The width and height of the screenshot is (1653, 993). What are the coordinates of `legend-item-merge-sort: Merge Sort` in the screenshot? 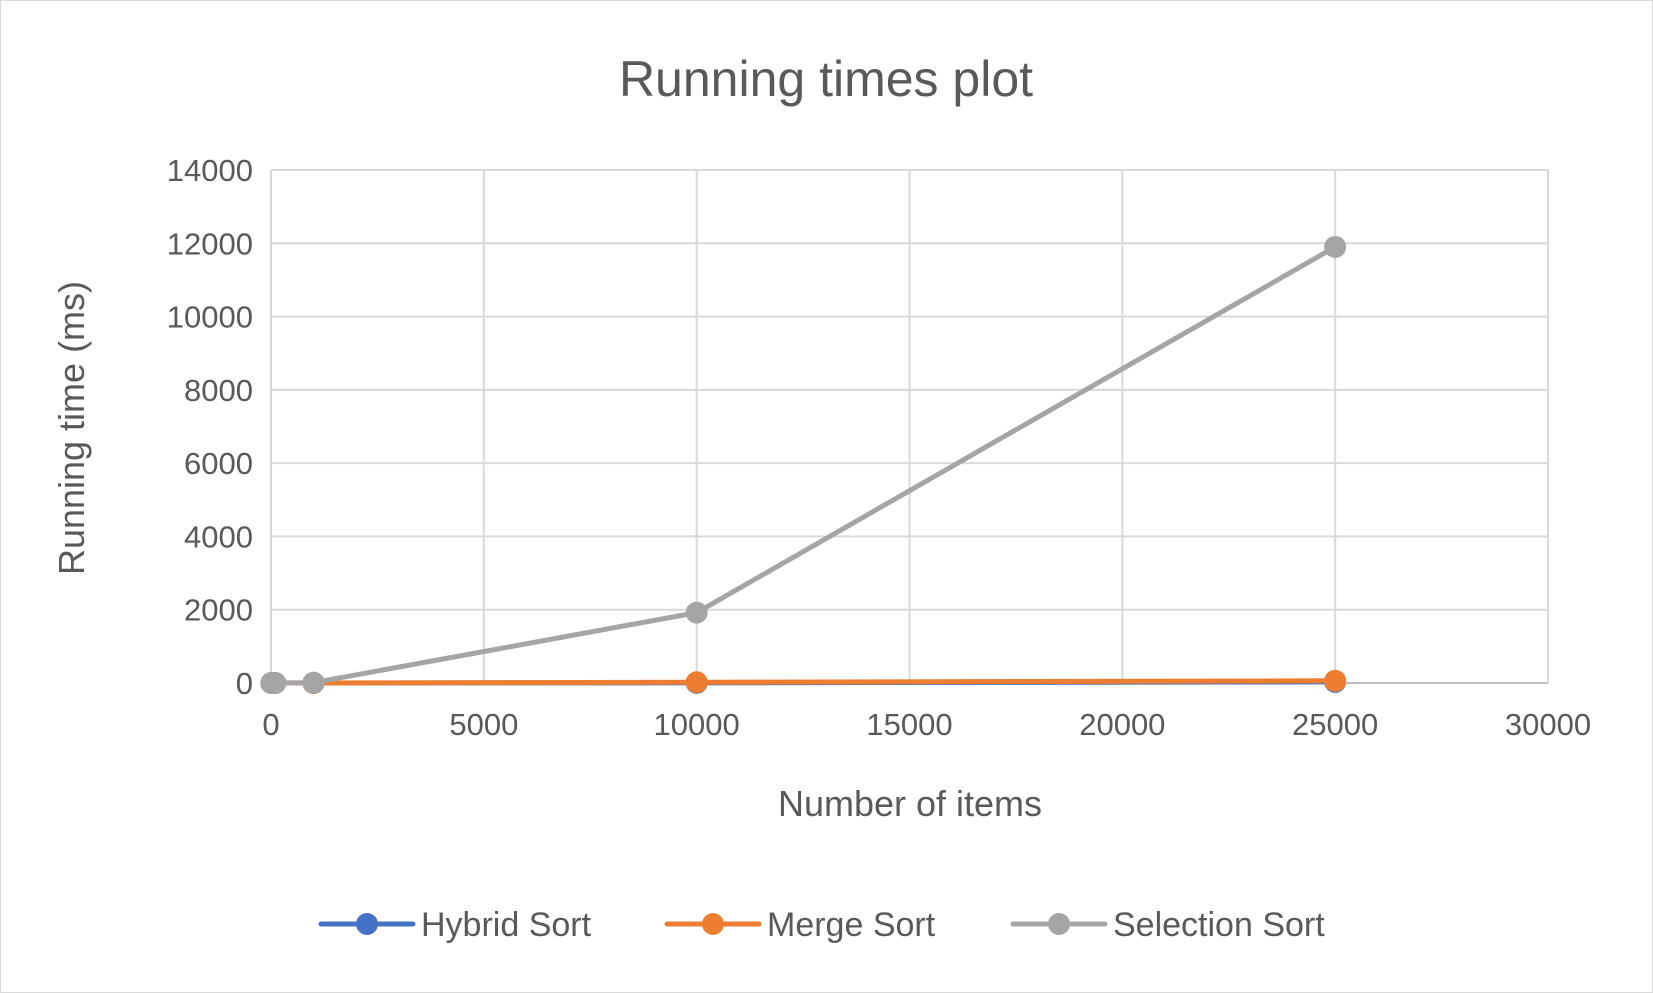 It's located at (800, 925).